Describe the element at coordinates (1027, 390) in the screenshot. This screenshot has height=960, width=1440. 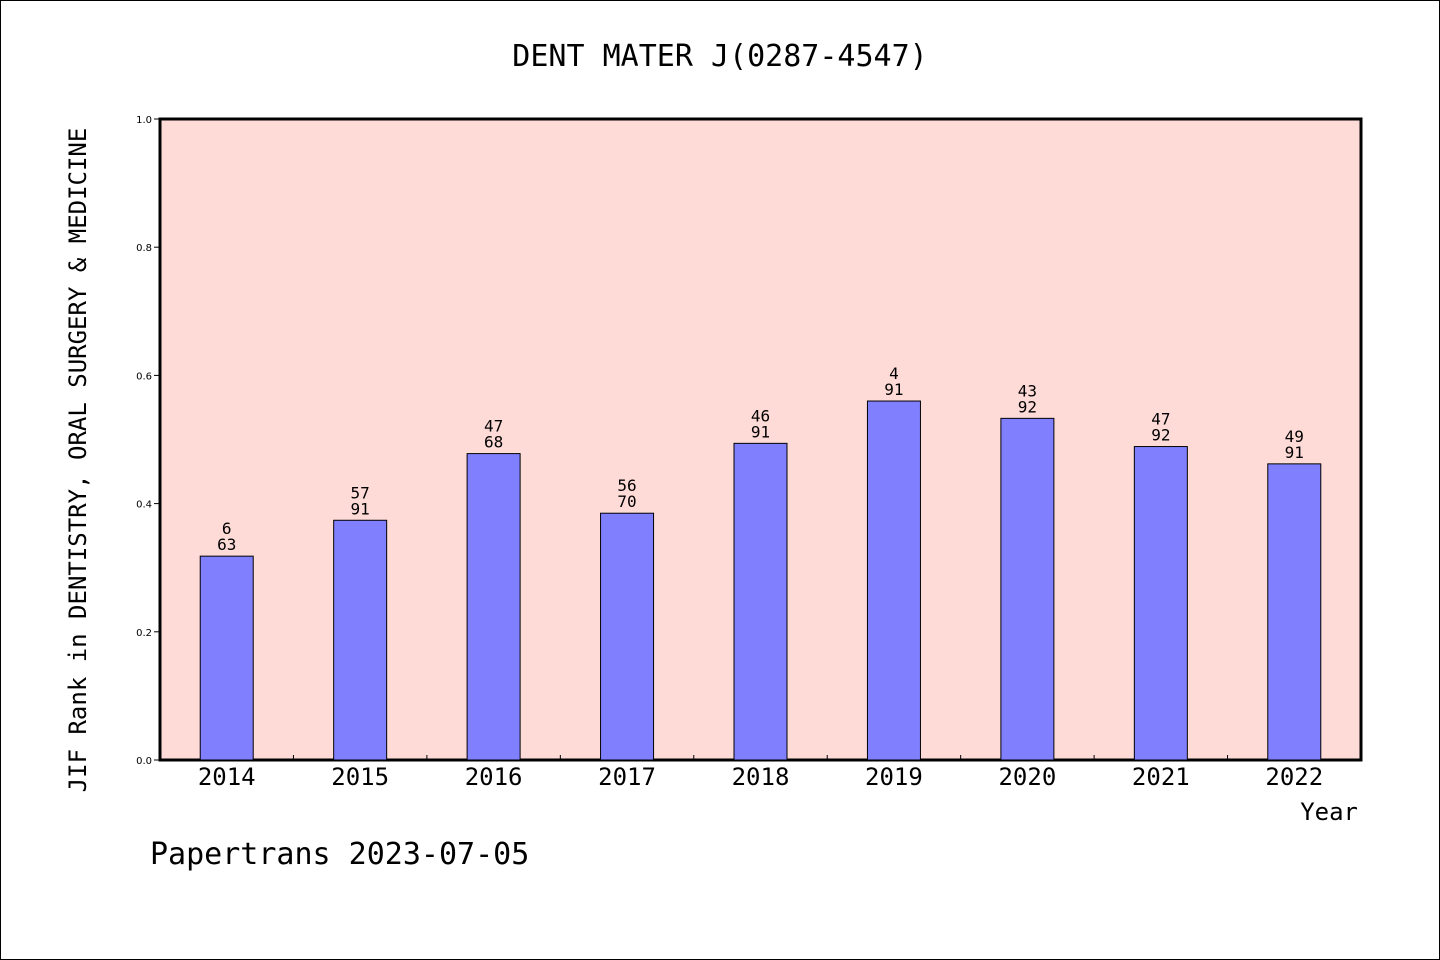
I see `bar-rank-label: 43` at that location.